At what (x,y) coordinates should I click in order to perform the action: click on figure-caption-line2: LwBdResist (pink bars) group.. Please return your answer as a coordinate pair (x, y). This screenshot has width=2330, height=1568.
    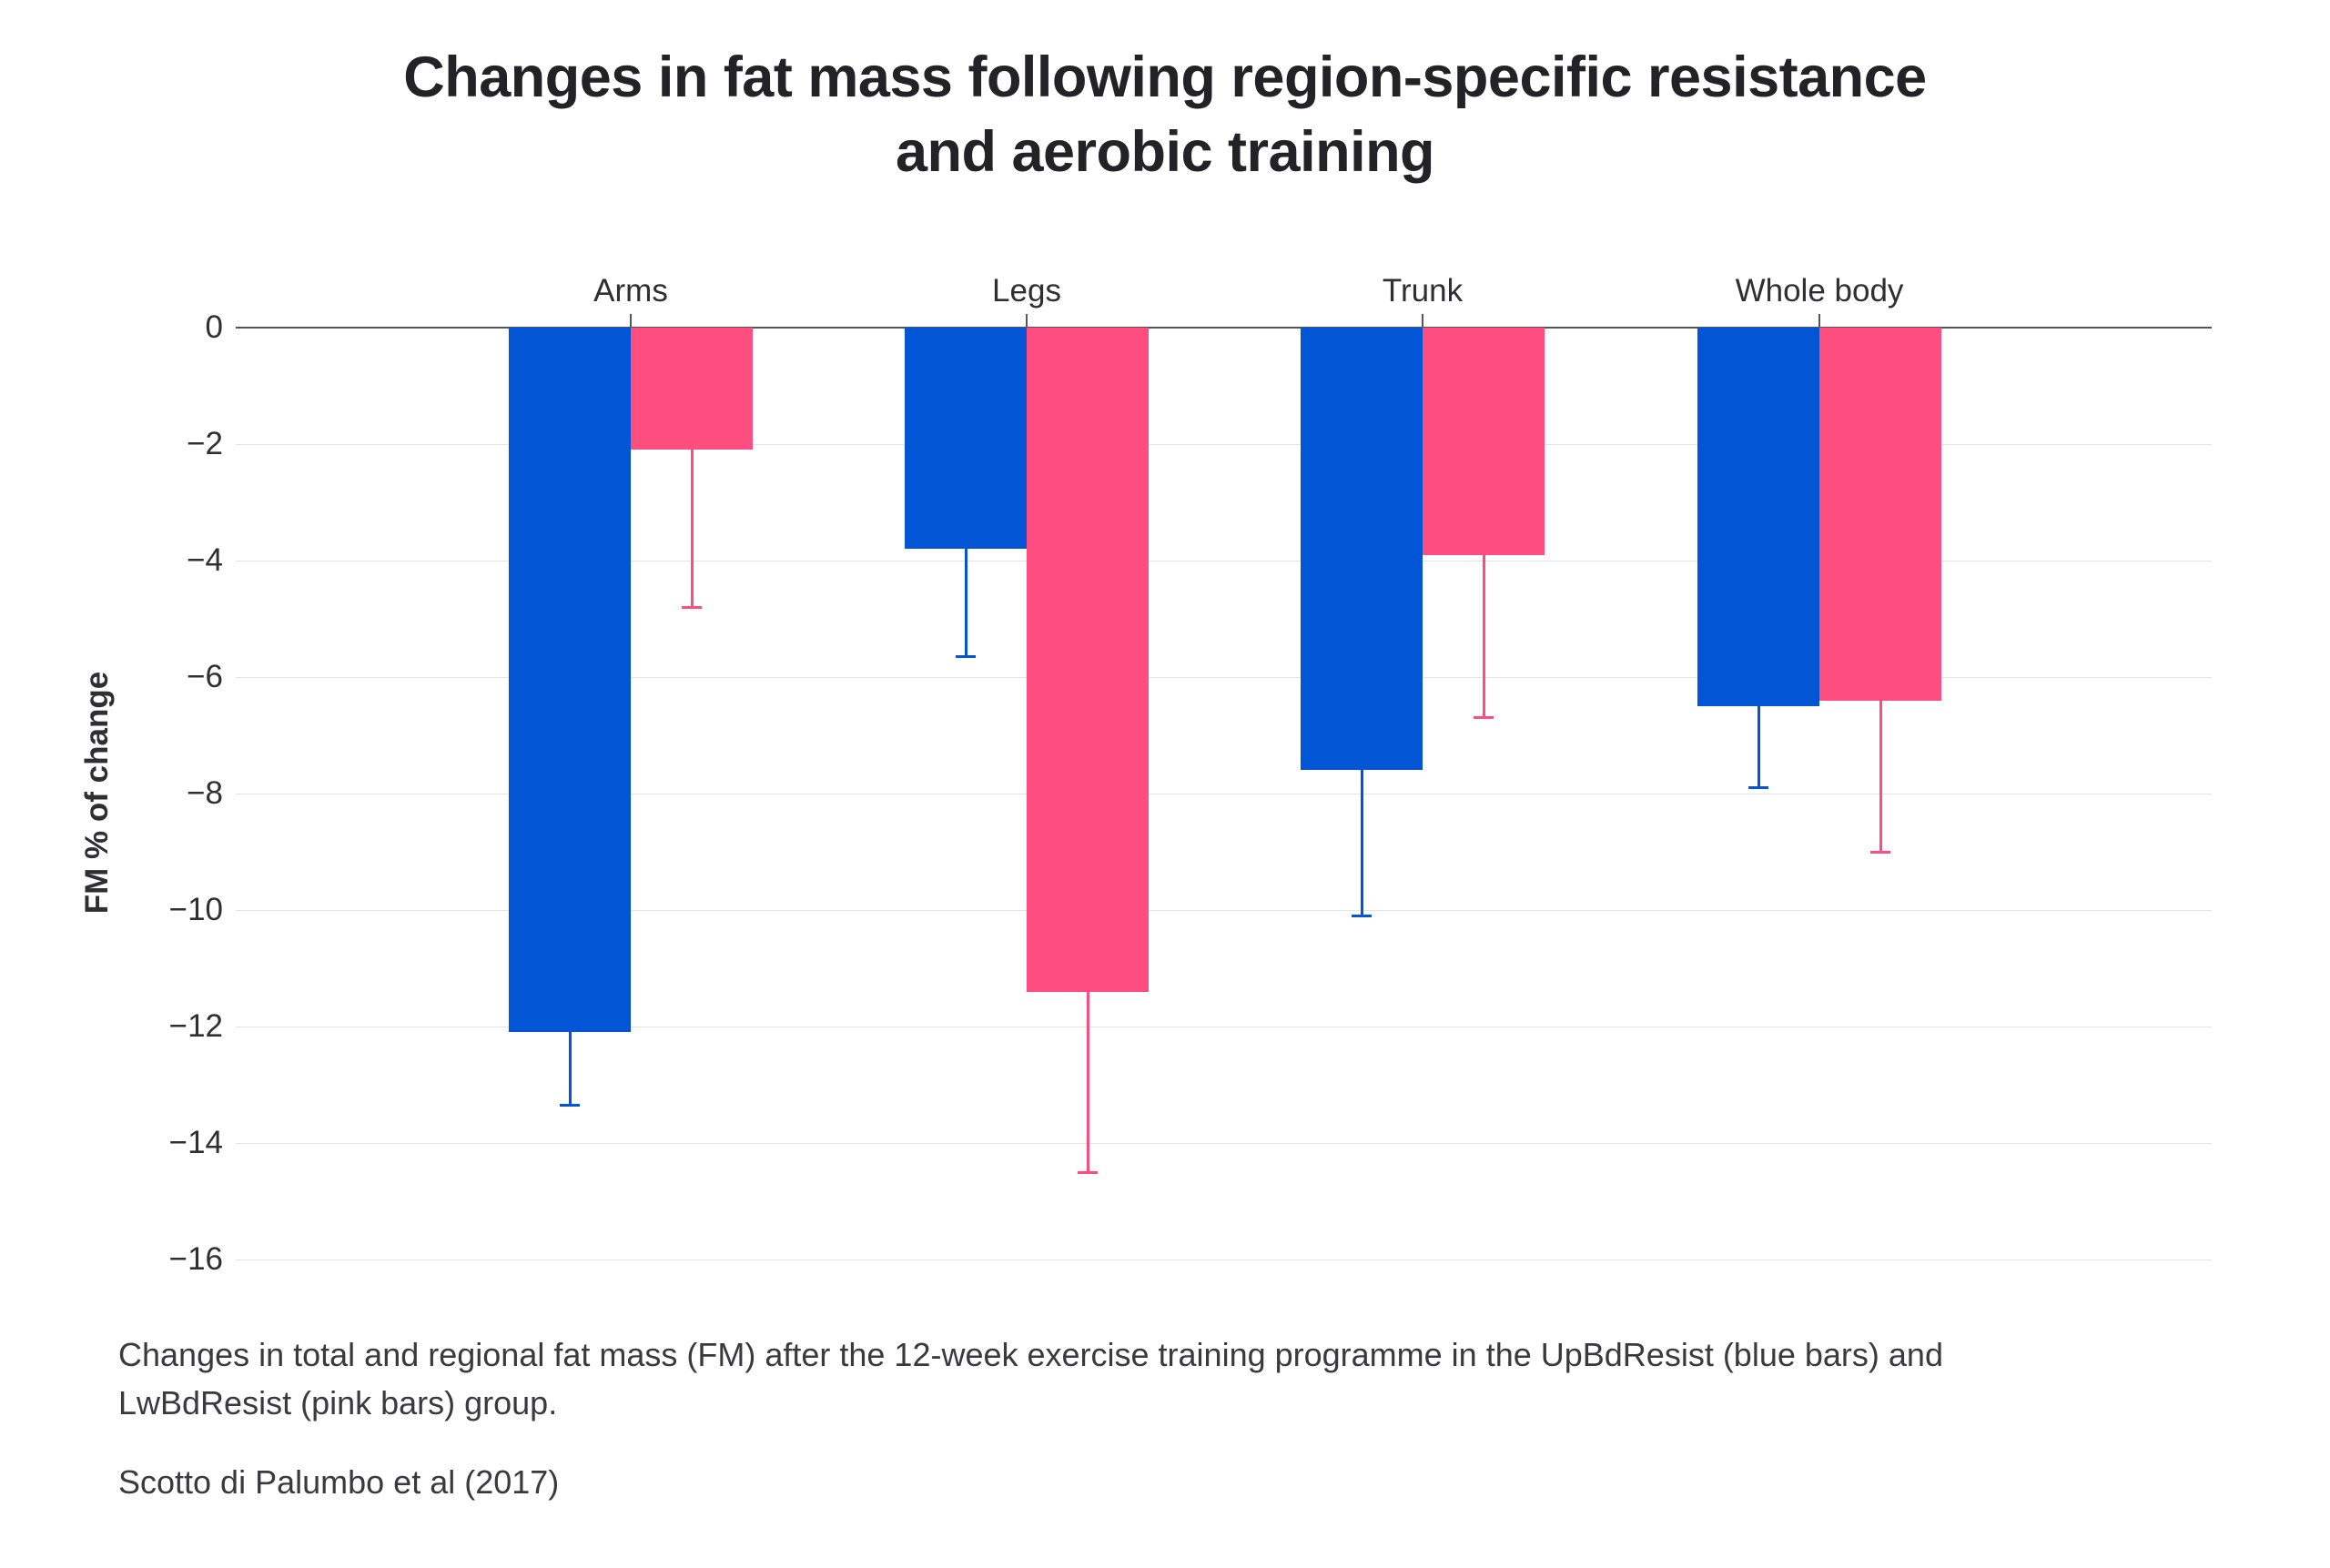
    Looking at the image, I should click on (338, 1402).